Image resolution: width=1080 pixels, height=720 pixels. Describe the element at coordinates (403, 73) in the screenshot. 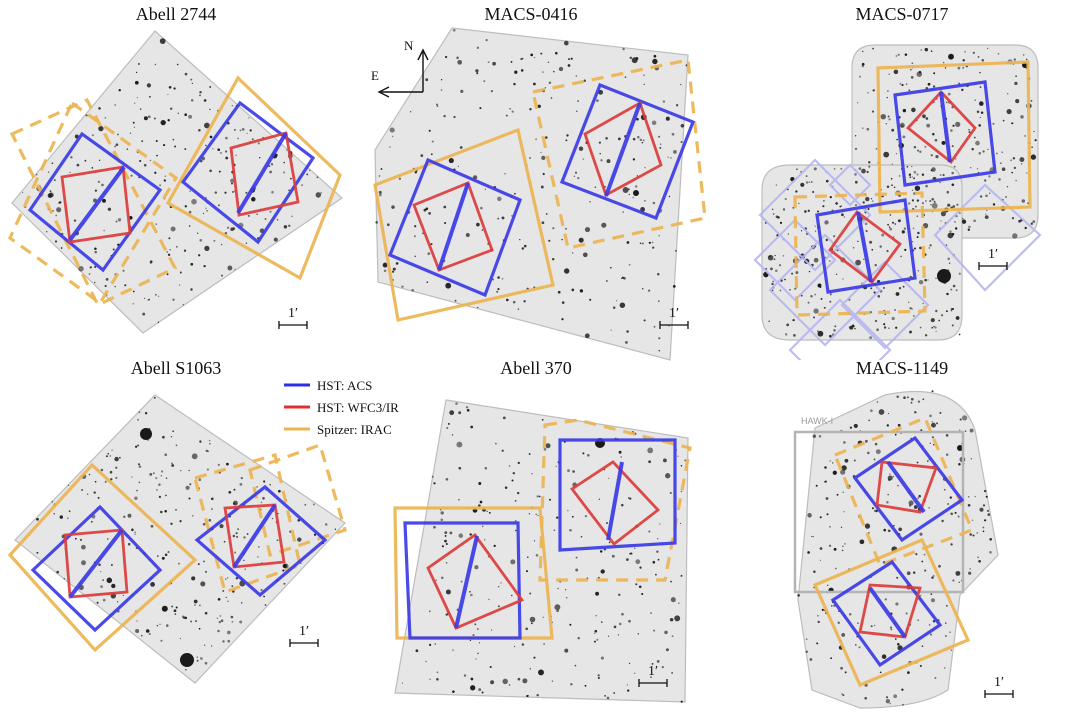

I see `compass` at that location.